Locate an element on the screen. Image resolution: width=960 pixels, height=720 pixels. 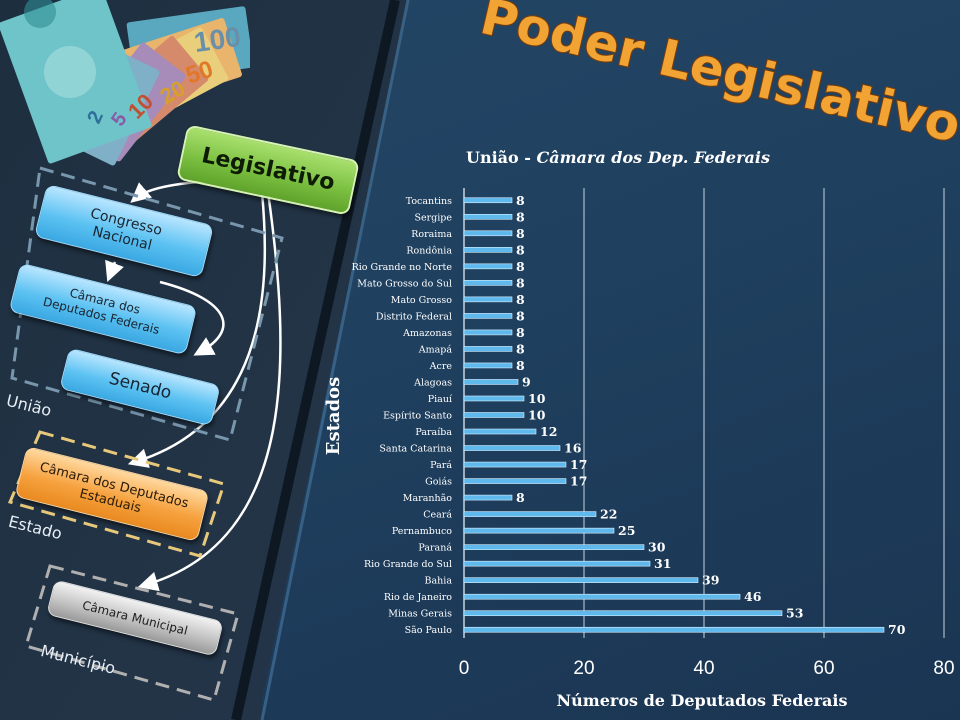
category-label: Rondônia is located at coordinates (429, 250).